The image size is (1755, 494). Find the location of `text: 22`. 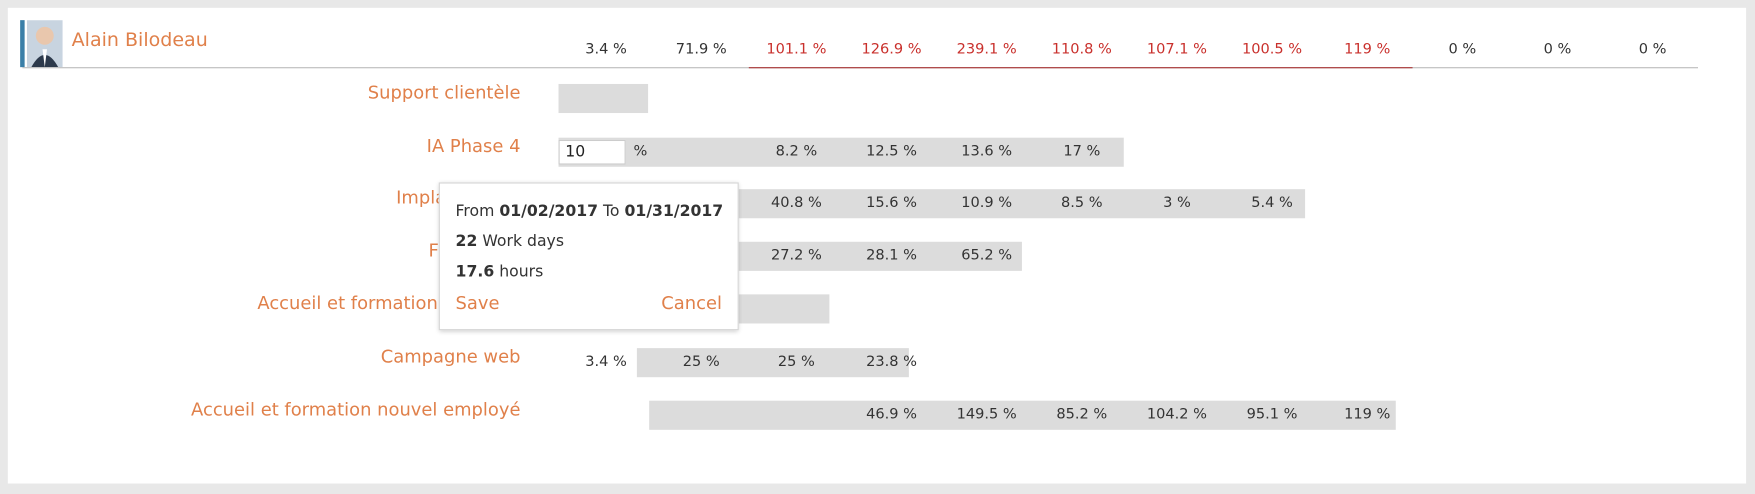

text: 22 is located at coordinates (466, 241).